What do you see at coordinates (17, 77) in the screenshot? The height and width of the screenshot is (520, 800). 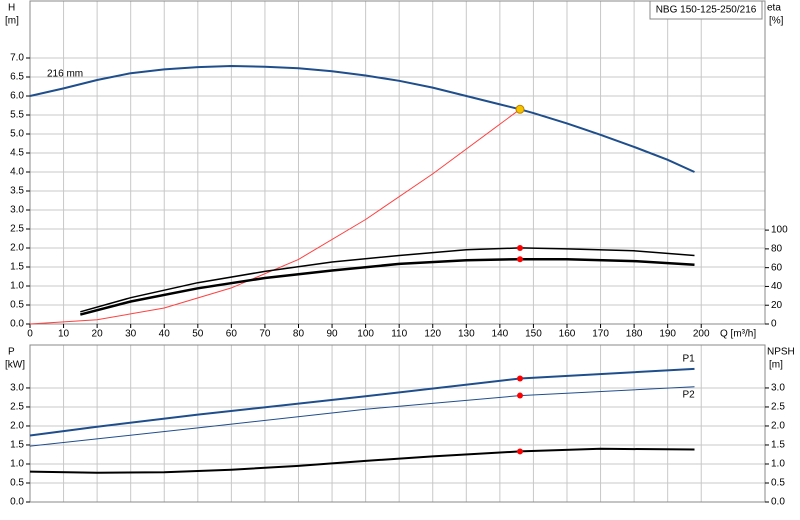 I see `y-tick-label: 6.5` at bounding box center [17, 77].